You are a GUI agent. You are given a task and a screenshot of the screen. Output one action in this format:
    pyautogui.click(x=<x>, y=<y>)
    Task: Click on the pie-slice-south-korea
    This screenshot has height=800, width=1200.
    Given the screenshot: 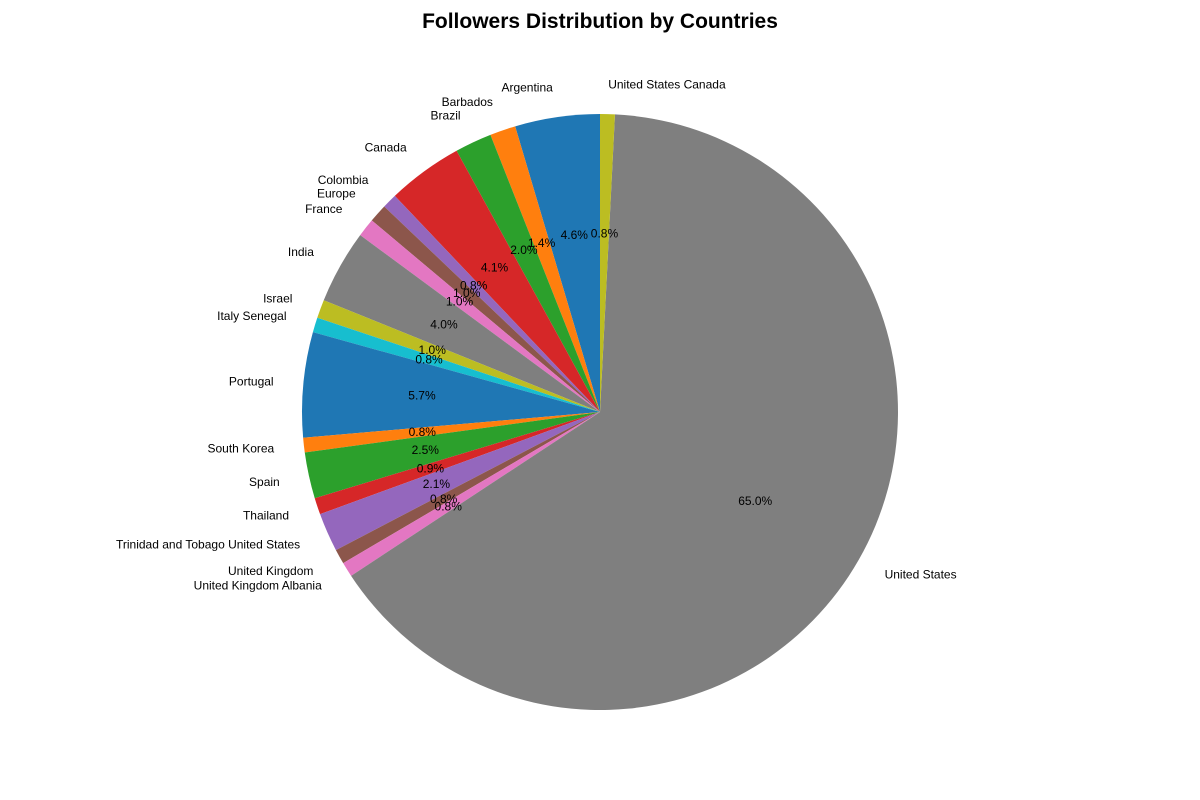 What is the action you would take?
    pyautogui.click(x=451, y=432)
    